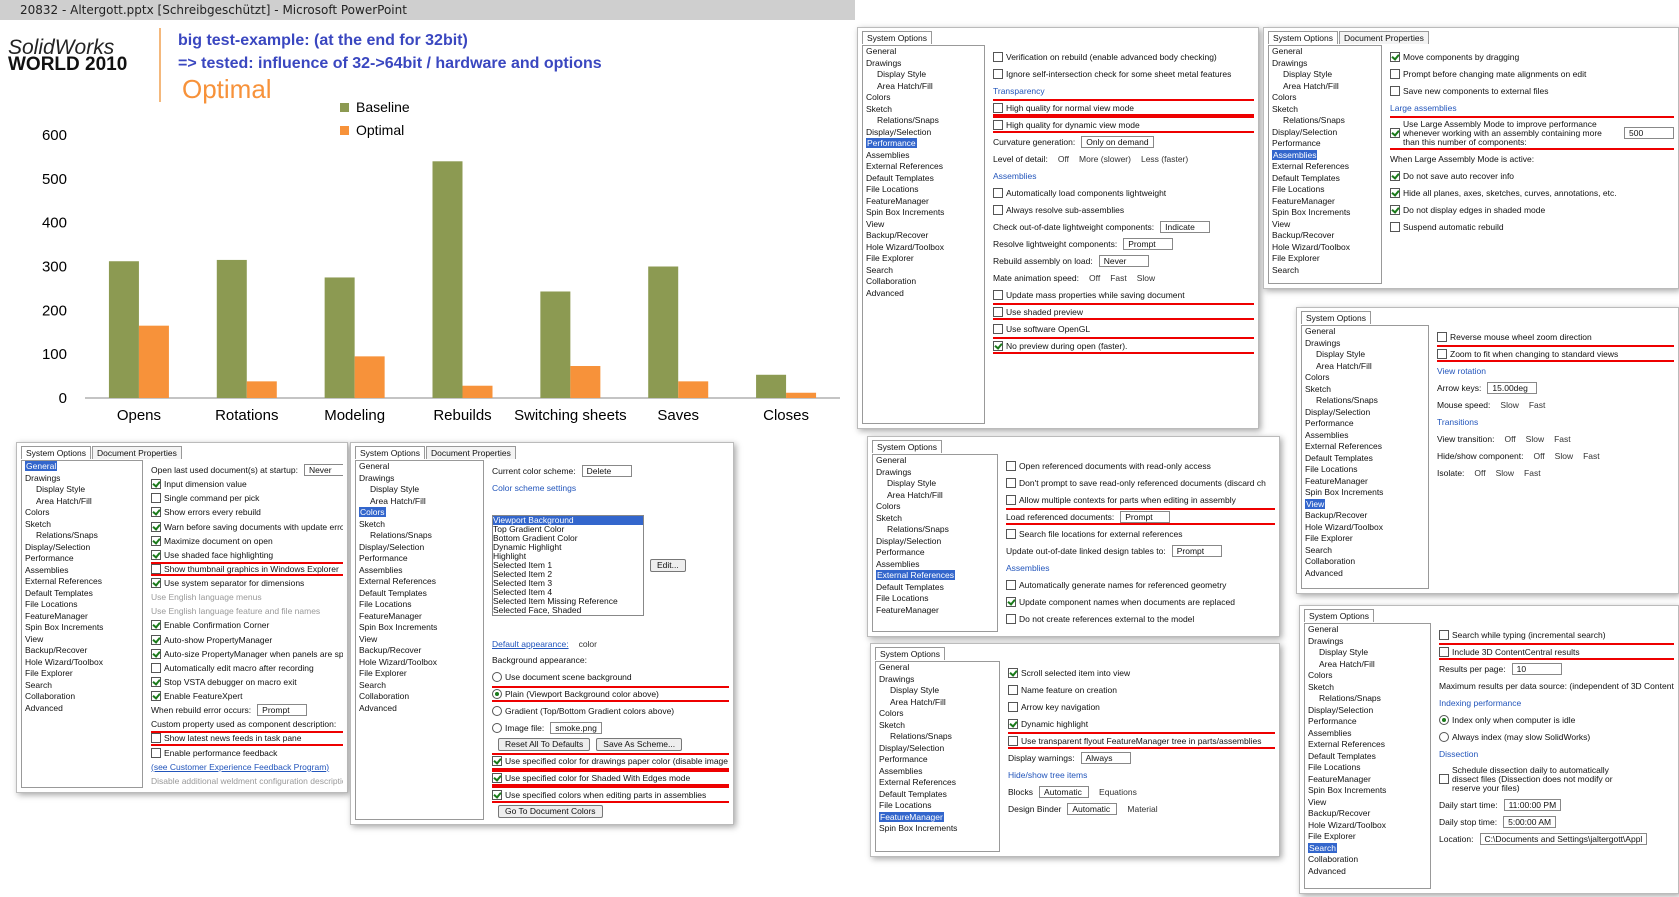  What do you see at coordinates (1536, 668) in the screenshot?
I see `field: 10` at bounding box center [1536, 668].